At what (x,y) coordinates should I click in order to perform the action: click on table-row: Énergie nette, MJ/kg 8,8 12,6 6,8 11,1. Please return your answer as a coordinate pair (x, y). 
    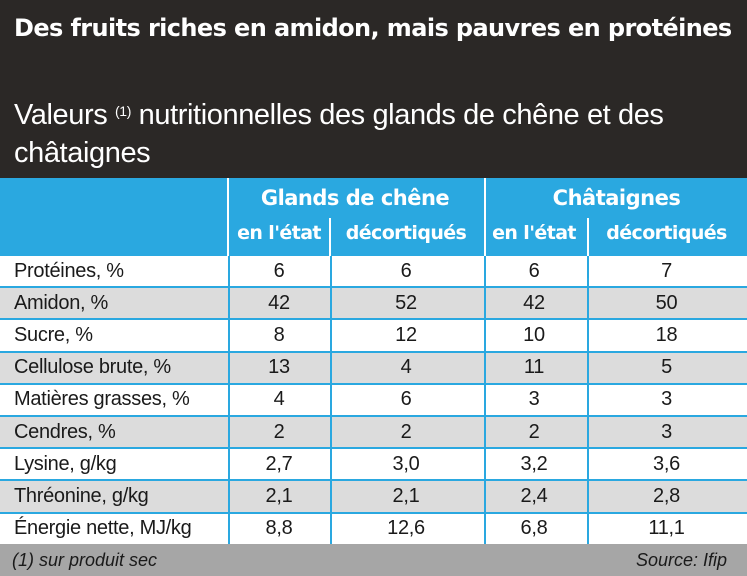
    Looking at the image, I should click on (373, 529).